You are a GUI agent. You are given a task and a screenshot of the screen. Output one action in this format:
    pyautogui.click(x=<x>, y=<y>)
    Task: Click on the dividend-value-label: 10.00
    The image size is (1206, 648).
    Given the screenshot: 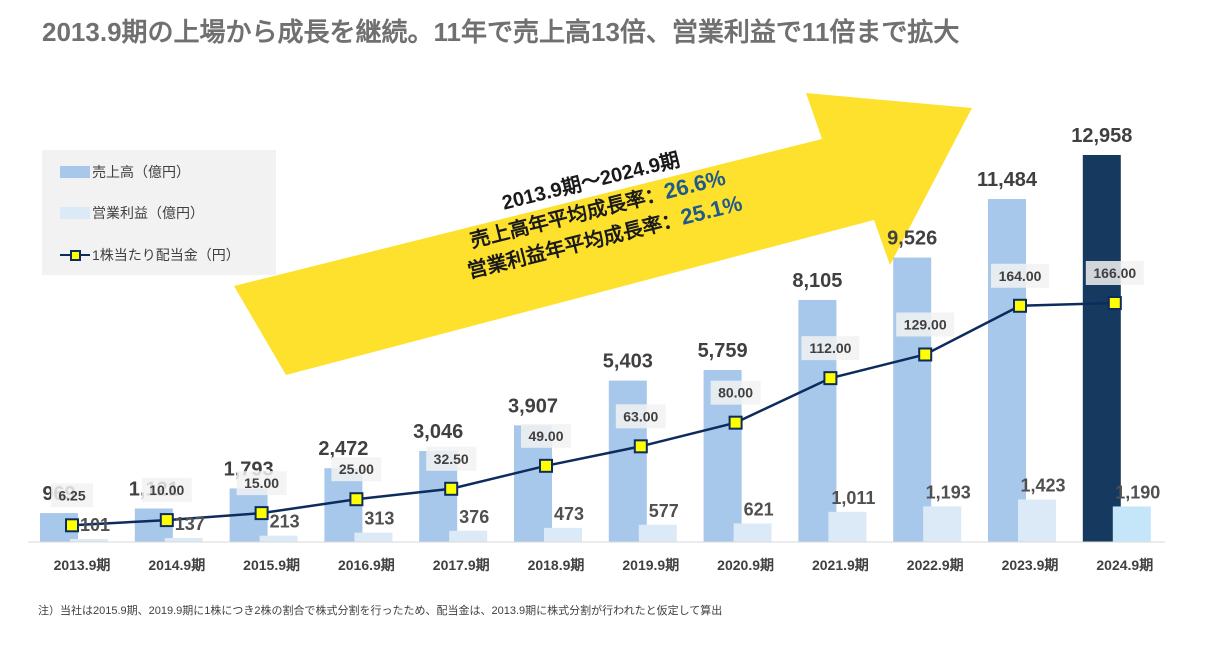 What is the action you would take?
    pyautogui.click(x=166, y=490)
    